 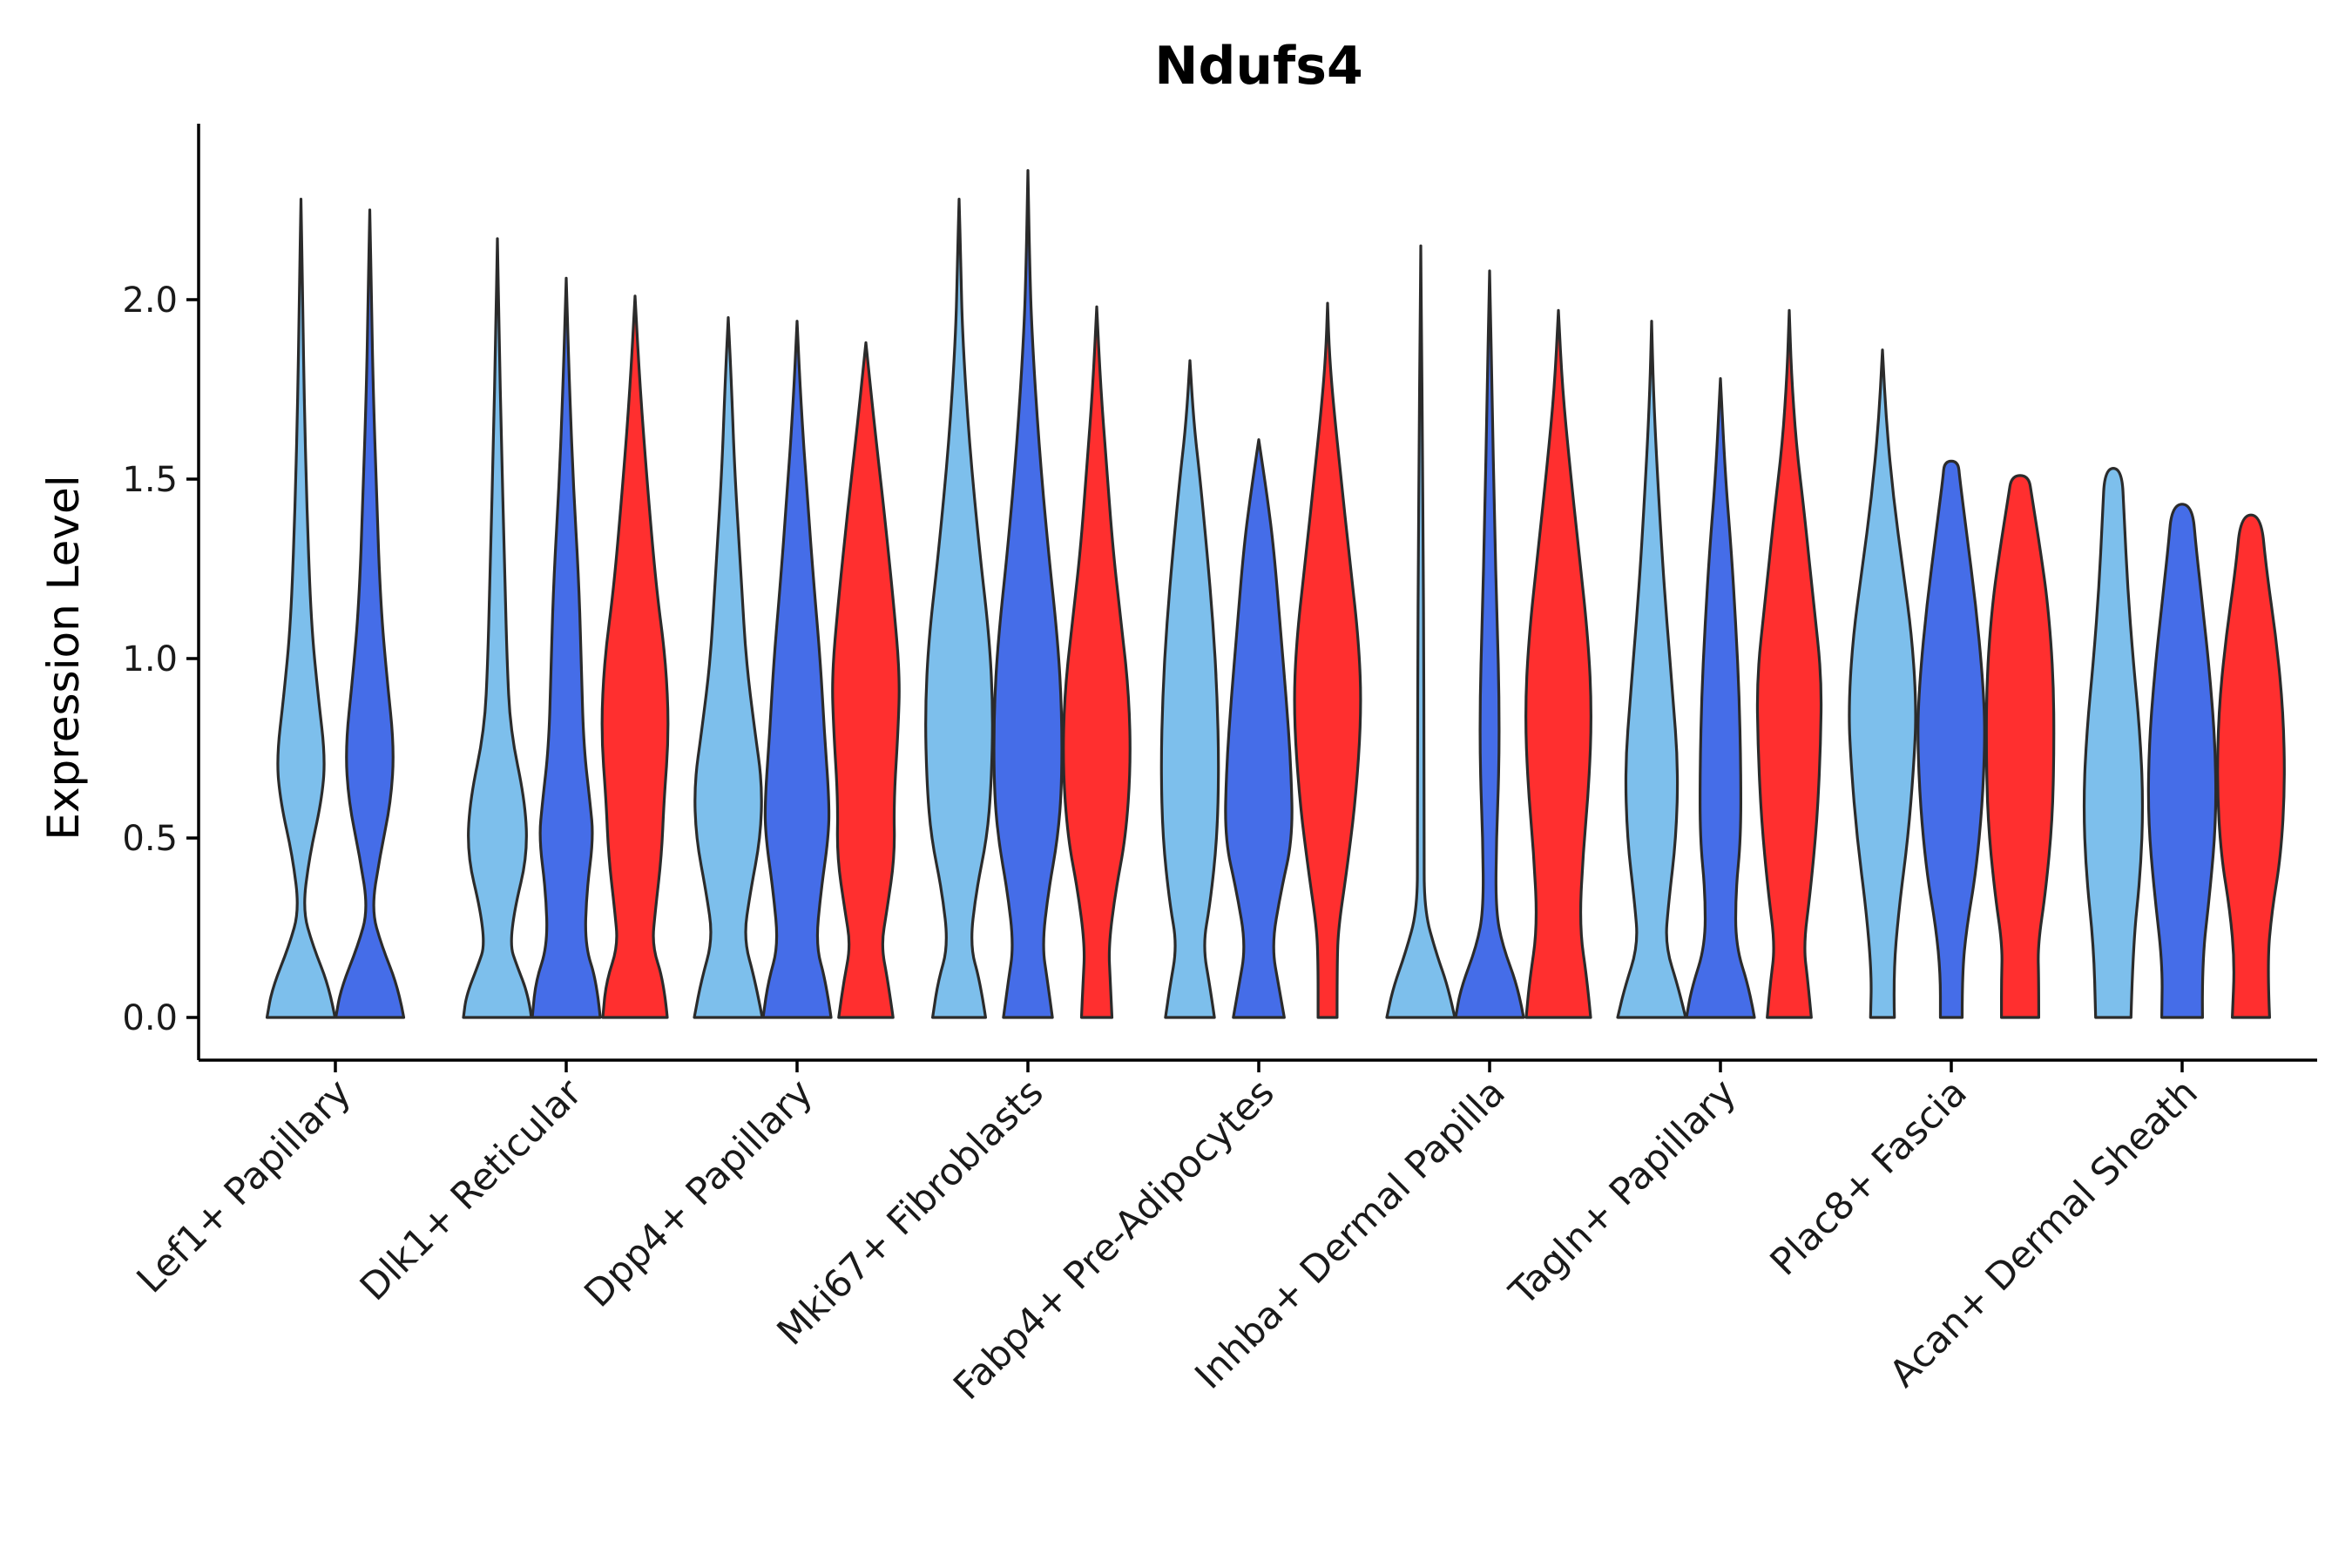 I want to click on x-category-label: Mki67+ Fibroblasts, so click(x=910, y=1212).